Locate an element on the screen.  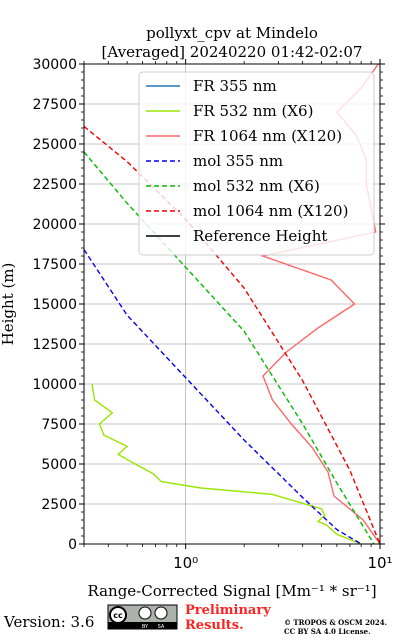
legend-label: mol 355 nm is located at coordinates (238, 161).